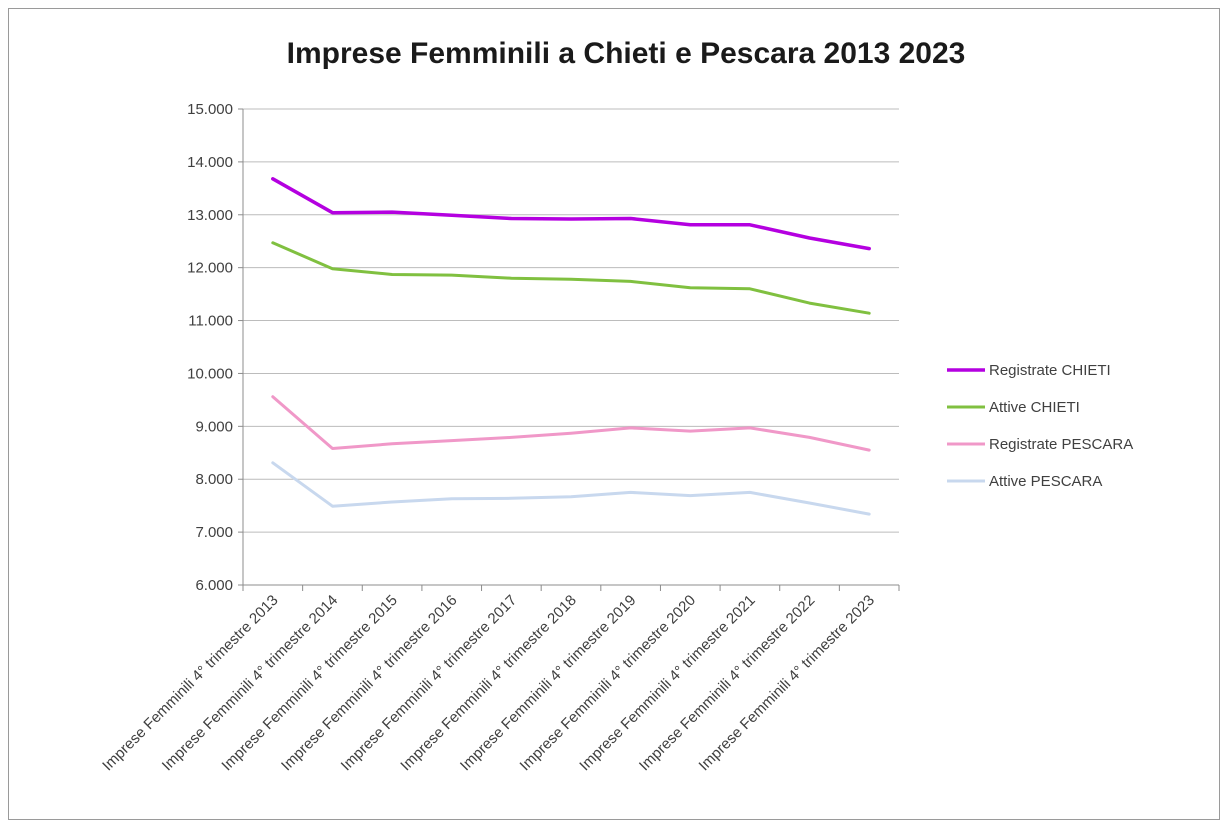 This screenshot has width=1226, height=828. I want to click on y-tick-label: 12.000, so click(210, 268).